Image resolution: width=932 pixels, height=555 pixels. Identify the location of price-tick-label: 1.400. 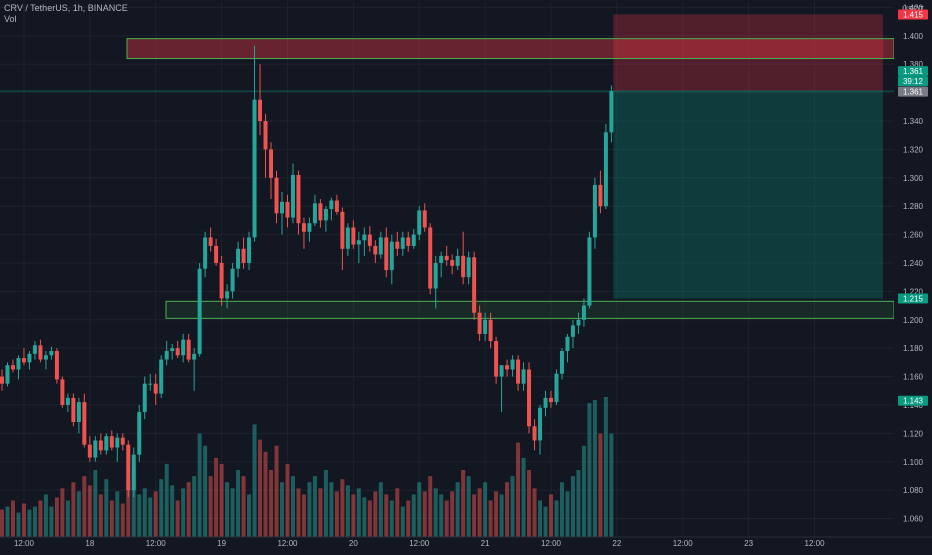
(913, 36).